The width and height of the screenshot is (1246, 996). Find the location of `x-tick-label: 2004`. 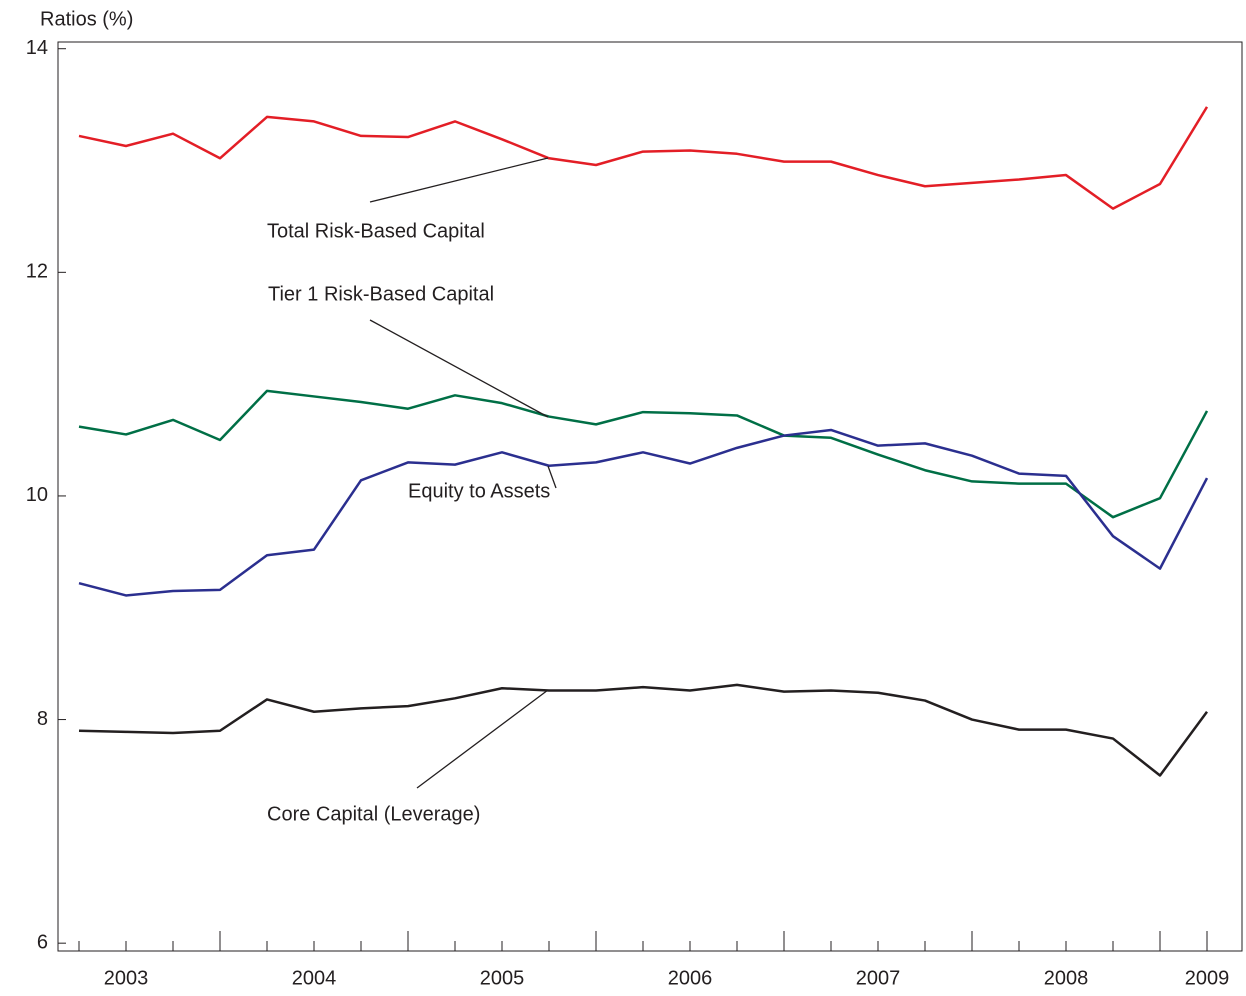

x-tick-label: 2004 is located at coordinates (314, 978).